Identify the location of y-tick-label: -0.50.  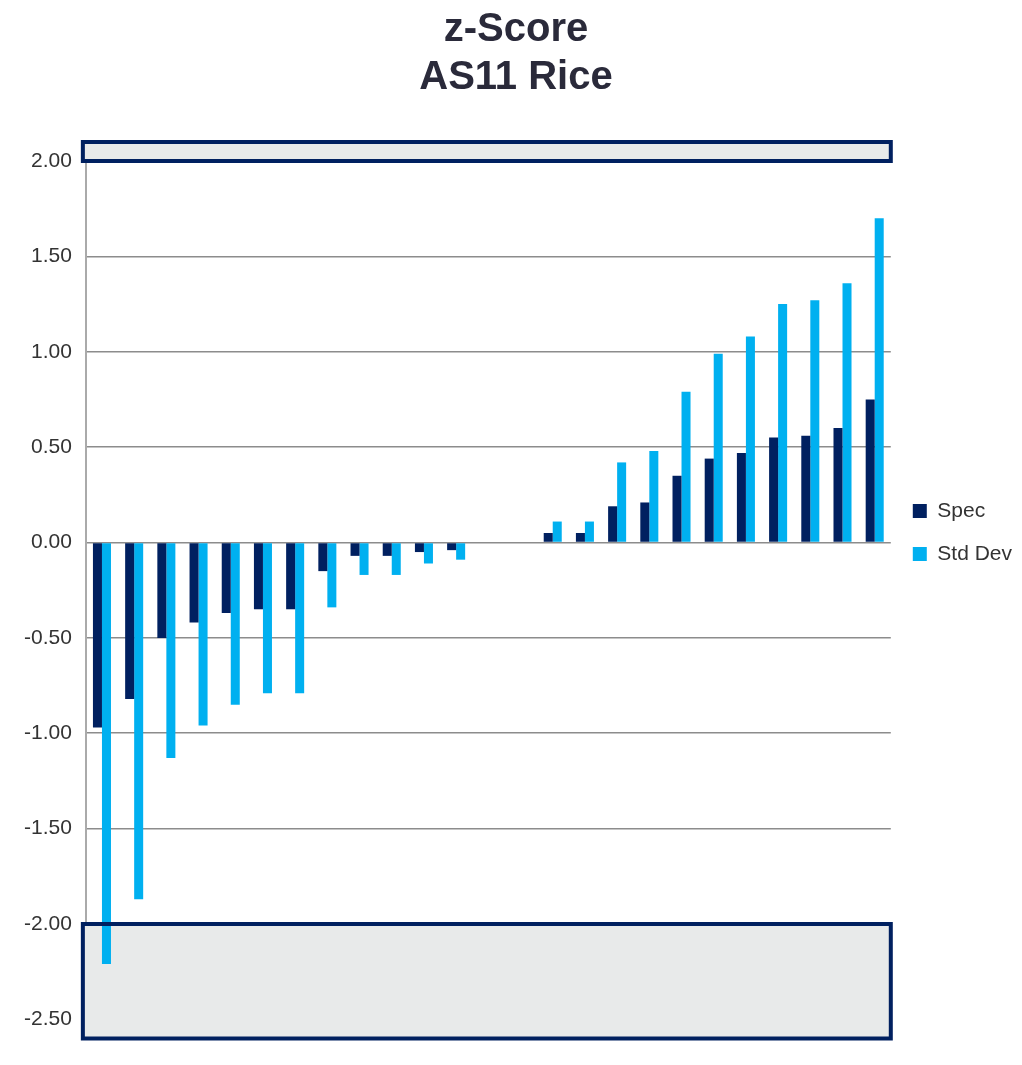
(47, 636).